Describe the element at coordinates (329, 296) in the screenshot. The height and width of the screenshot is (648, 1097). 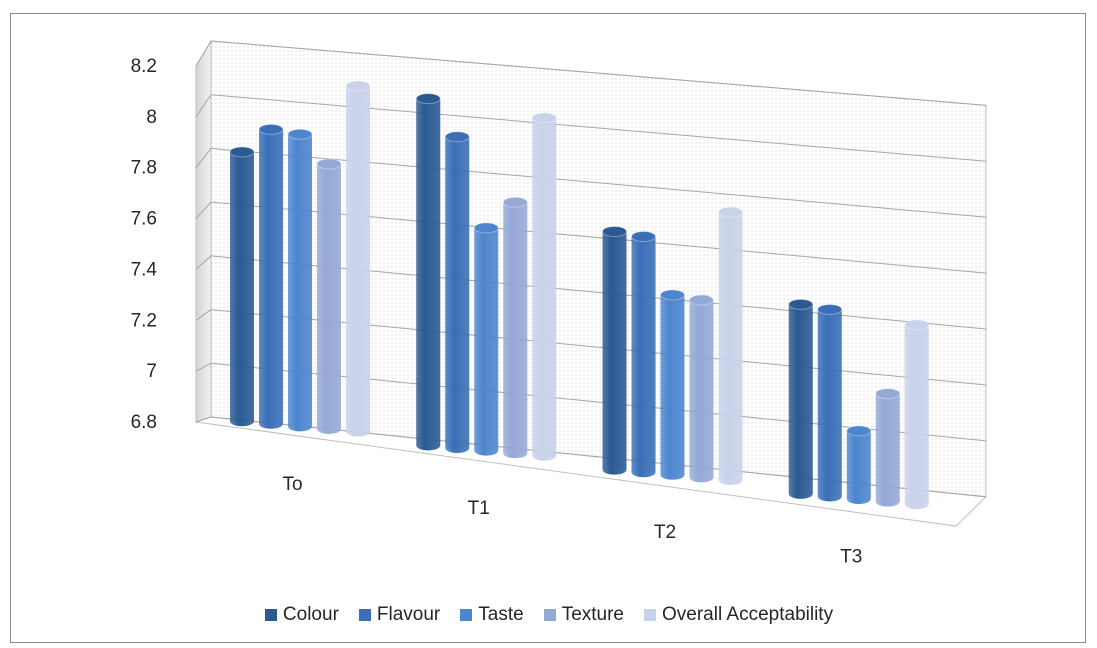
I see `bar-texture-to` at that location.